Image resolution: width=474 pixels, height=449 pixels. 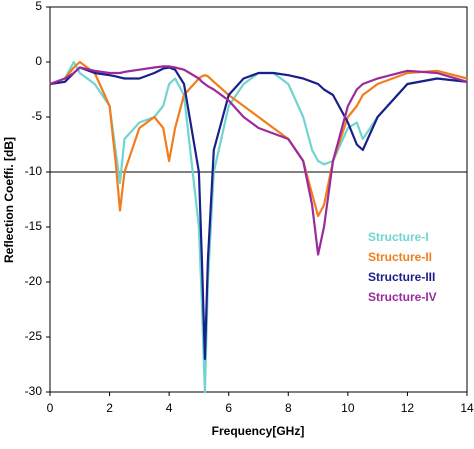 I want to click on x-tick-label: 2, so click(x=109, y=408).